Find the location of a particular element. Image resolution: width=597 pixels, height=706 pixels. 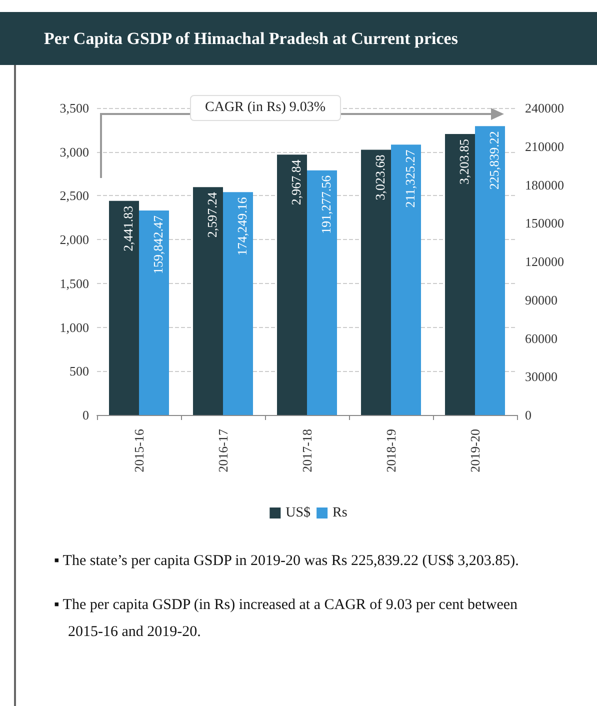

y-tick-label: 2,500 is located at coordinates (74, 196).